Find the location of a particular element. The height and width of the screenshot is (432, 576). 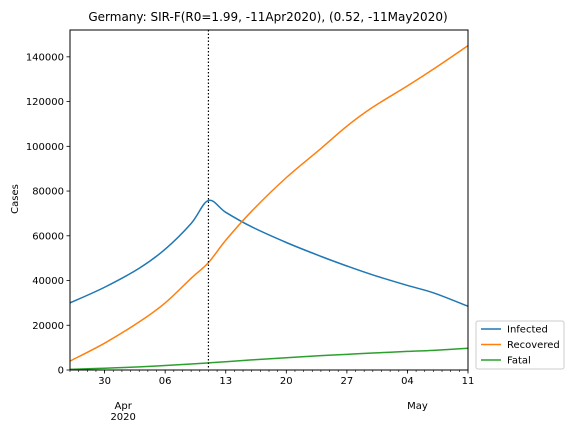

legend-label-infected: Infected is located at coordinates (527, 330).